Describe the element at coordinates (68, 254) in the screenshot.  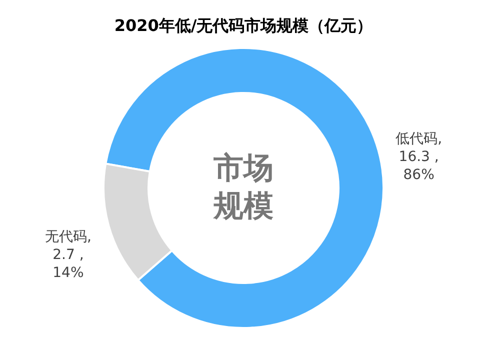
I see `slice-label: 无代码, 2.7 , 14%` at that location.